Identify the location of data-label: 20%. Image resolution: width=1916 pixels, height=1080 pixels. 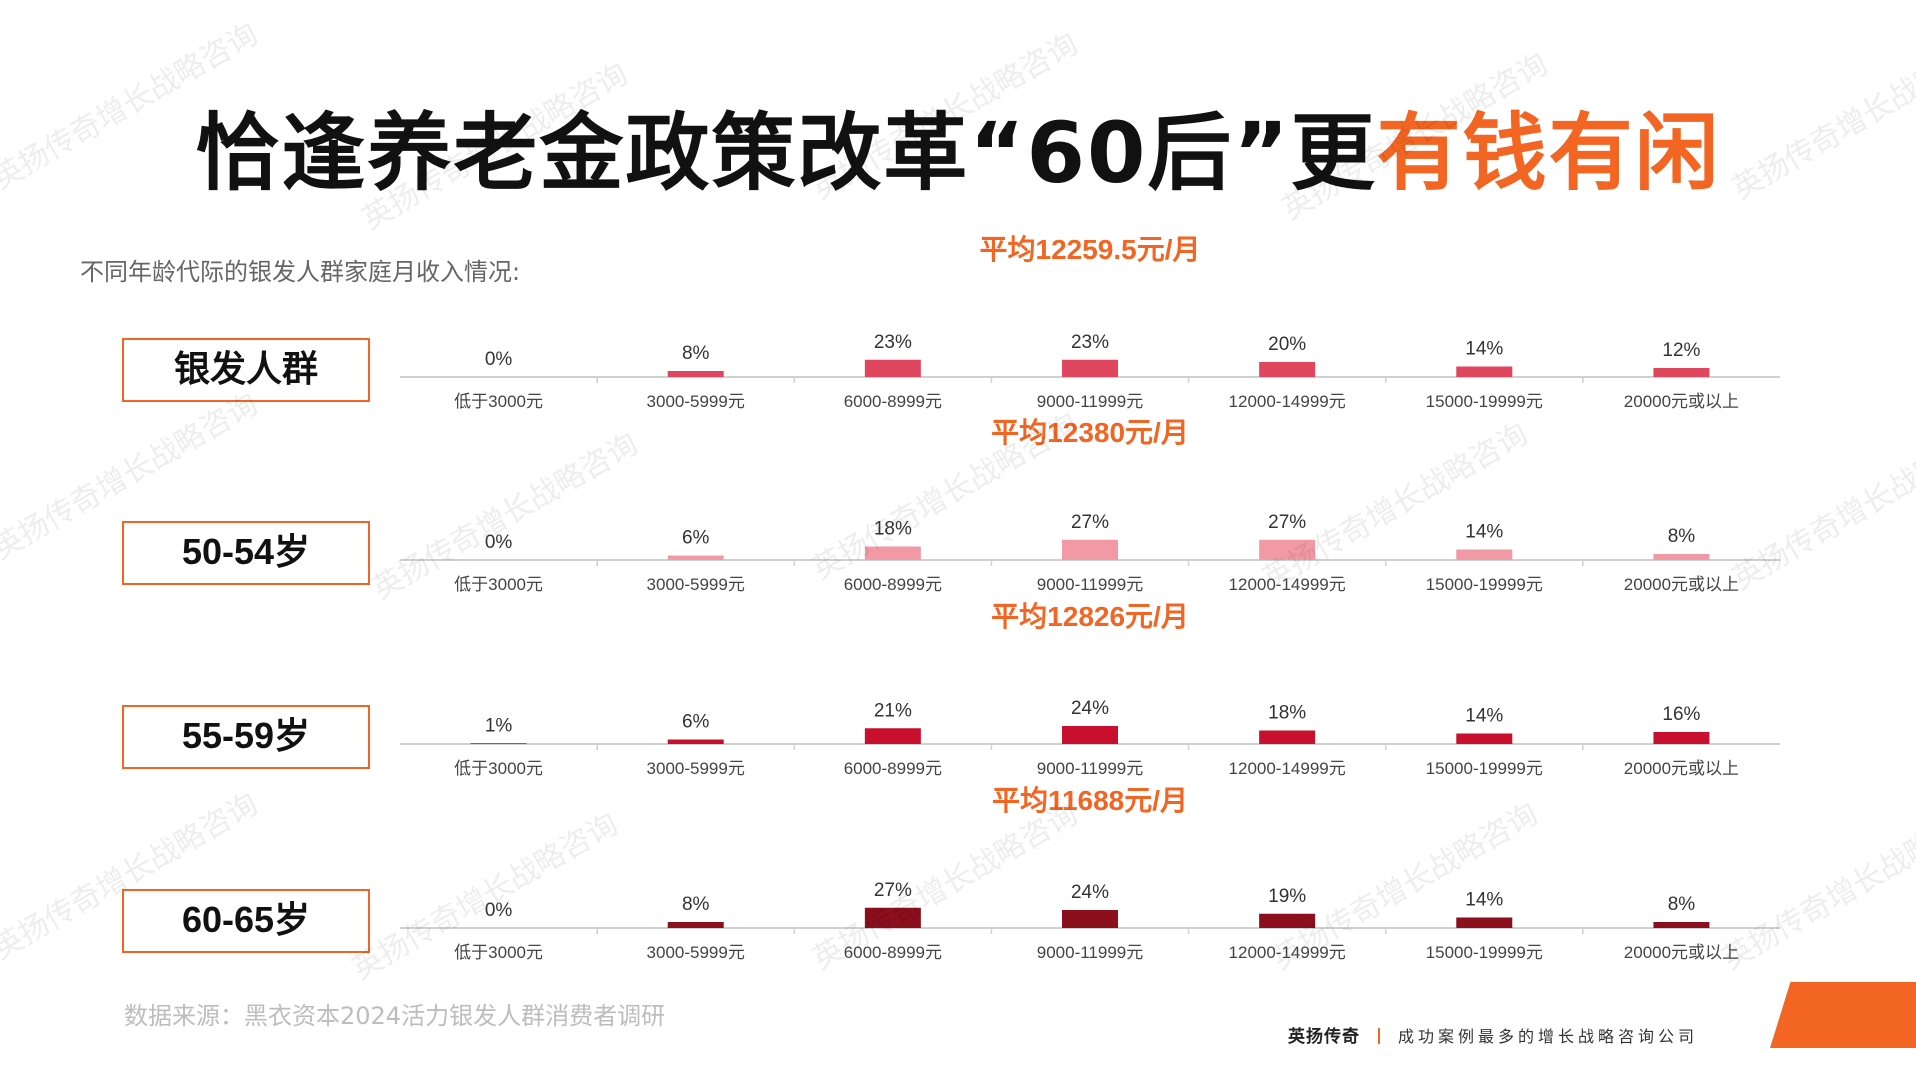
(1287, 344).